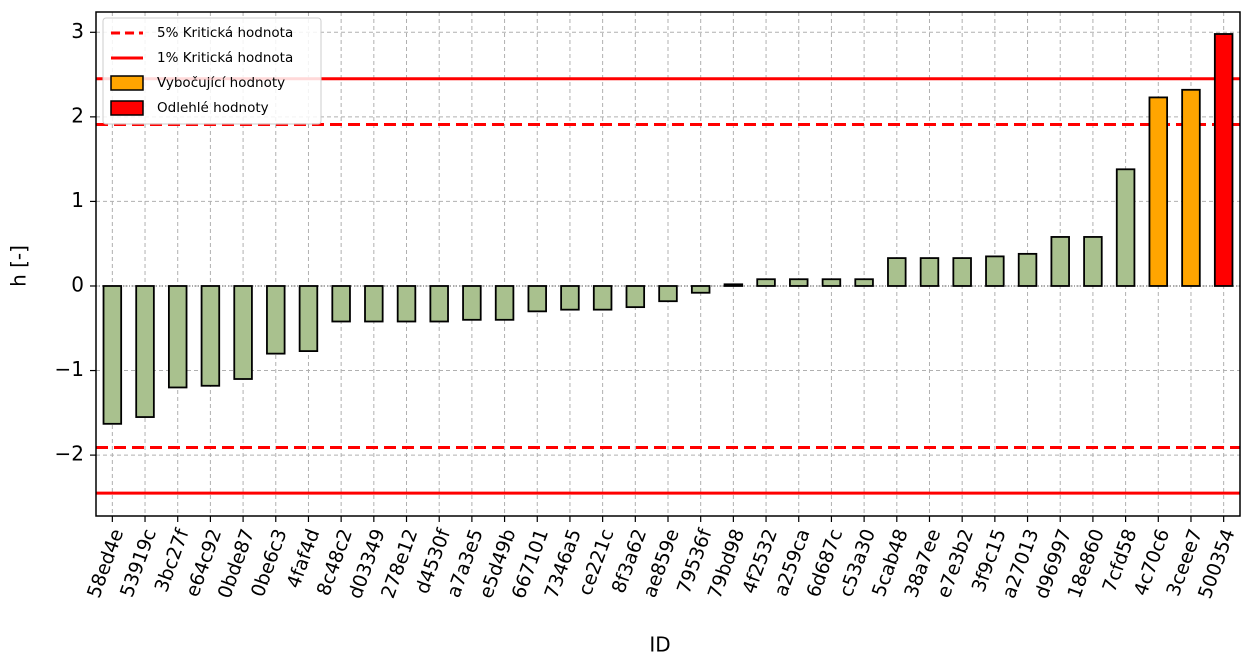 The image size is (1247, 661). Describe the element at coordinates (659, 645) in the screenshot. I see `x-axis-label: ID` at that location.